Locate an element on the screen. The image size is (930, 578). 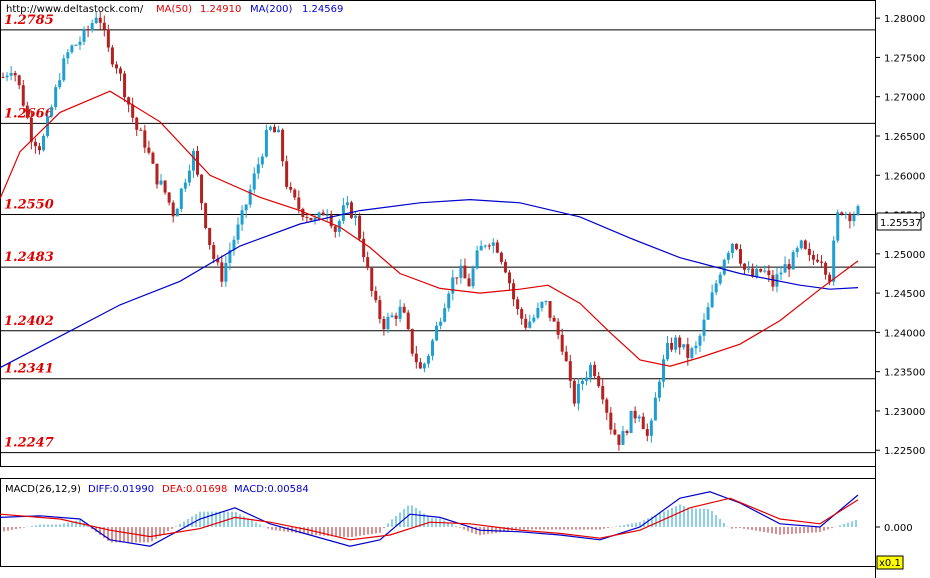
macd-scale-text: x0.1 is located at coordinates (890, 563).